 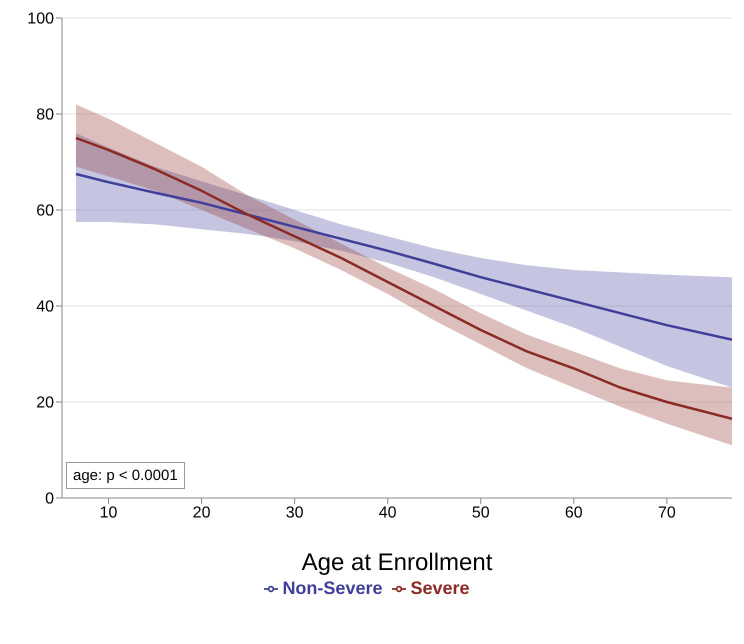 What do you see at coordinates (45, 115) in the screenshot?
I see `y-tick-label: 80` at bounding box center [45, 115].